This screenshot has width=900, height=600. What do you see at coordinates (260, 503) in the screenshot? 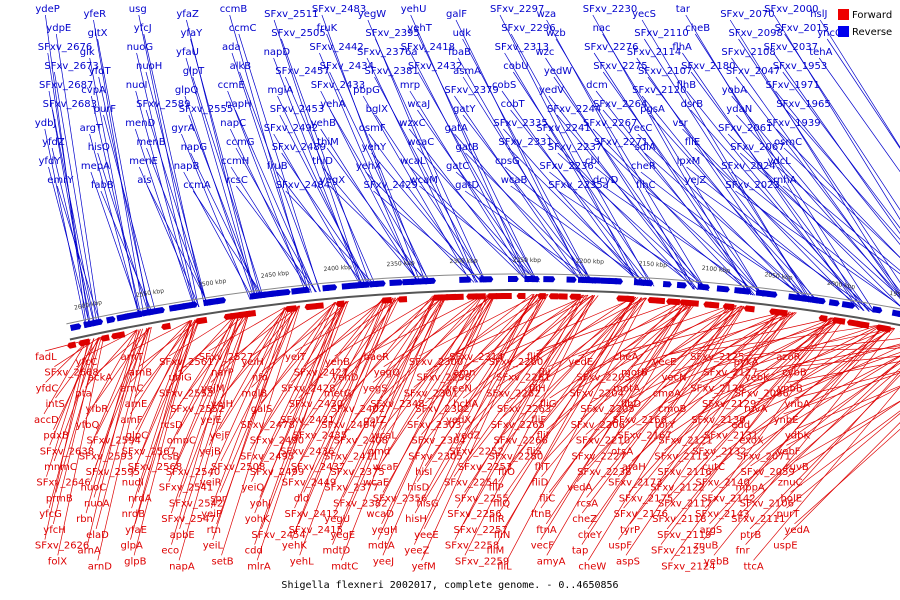
I see `forward-gene-label: yohJ` at bounding box center [260, 503].